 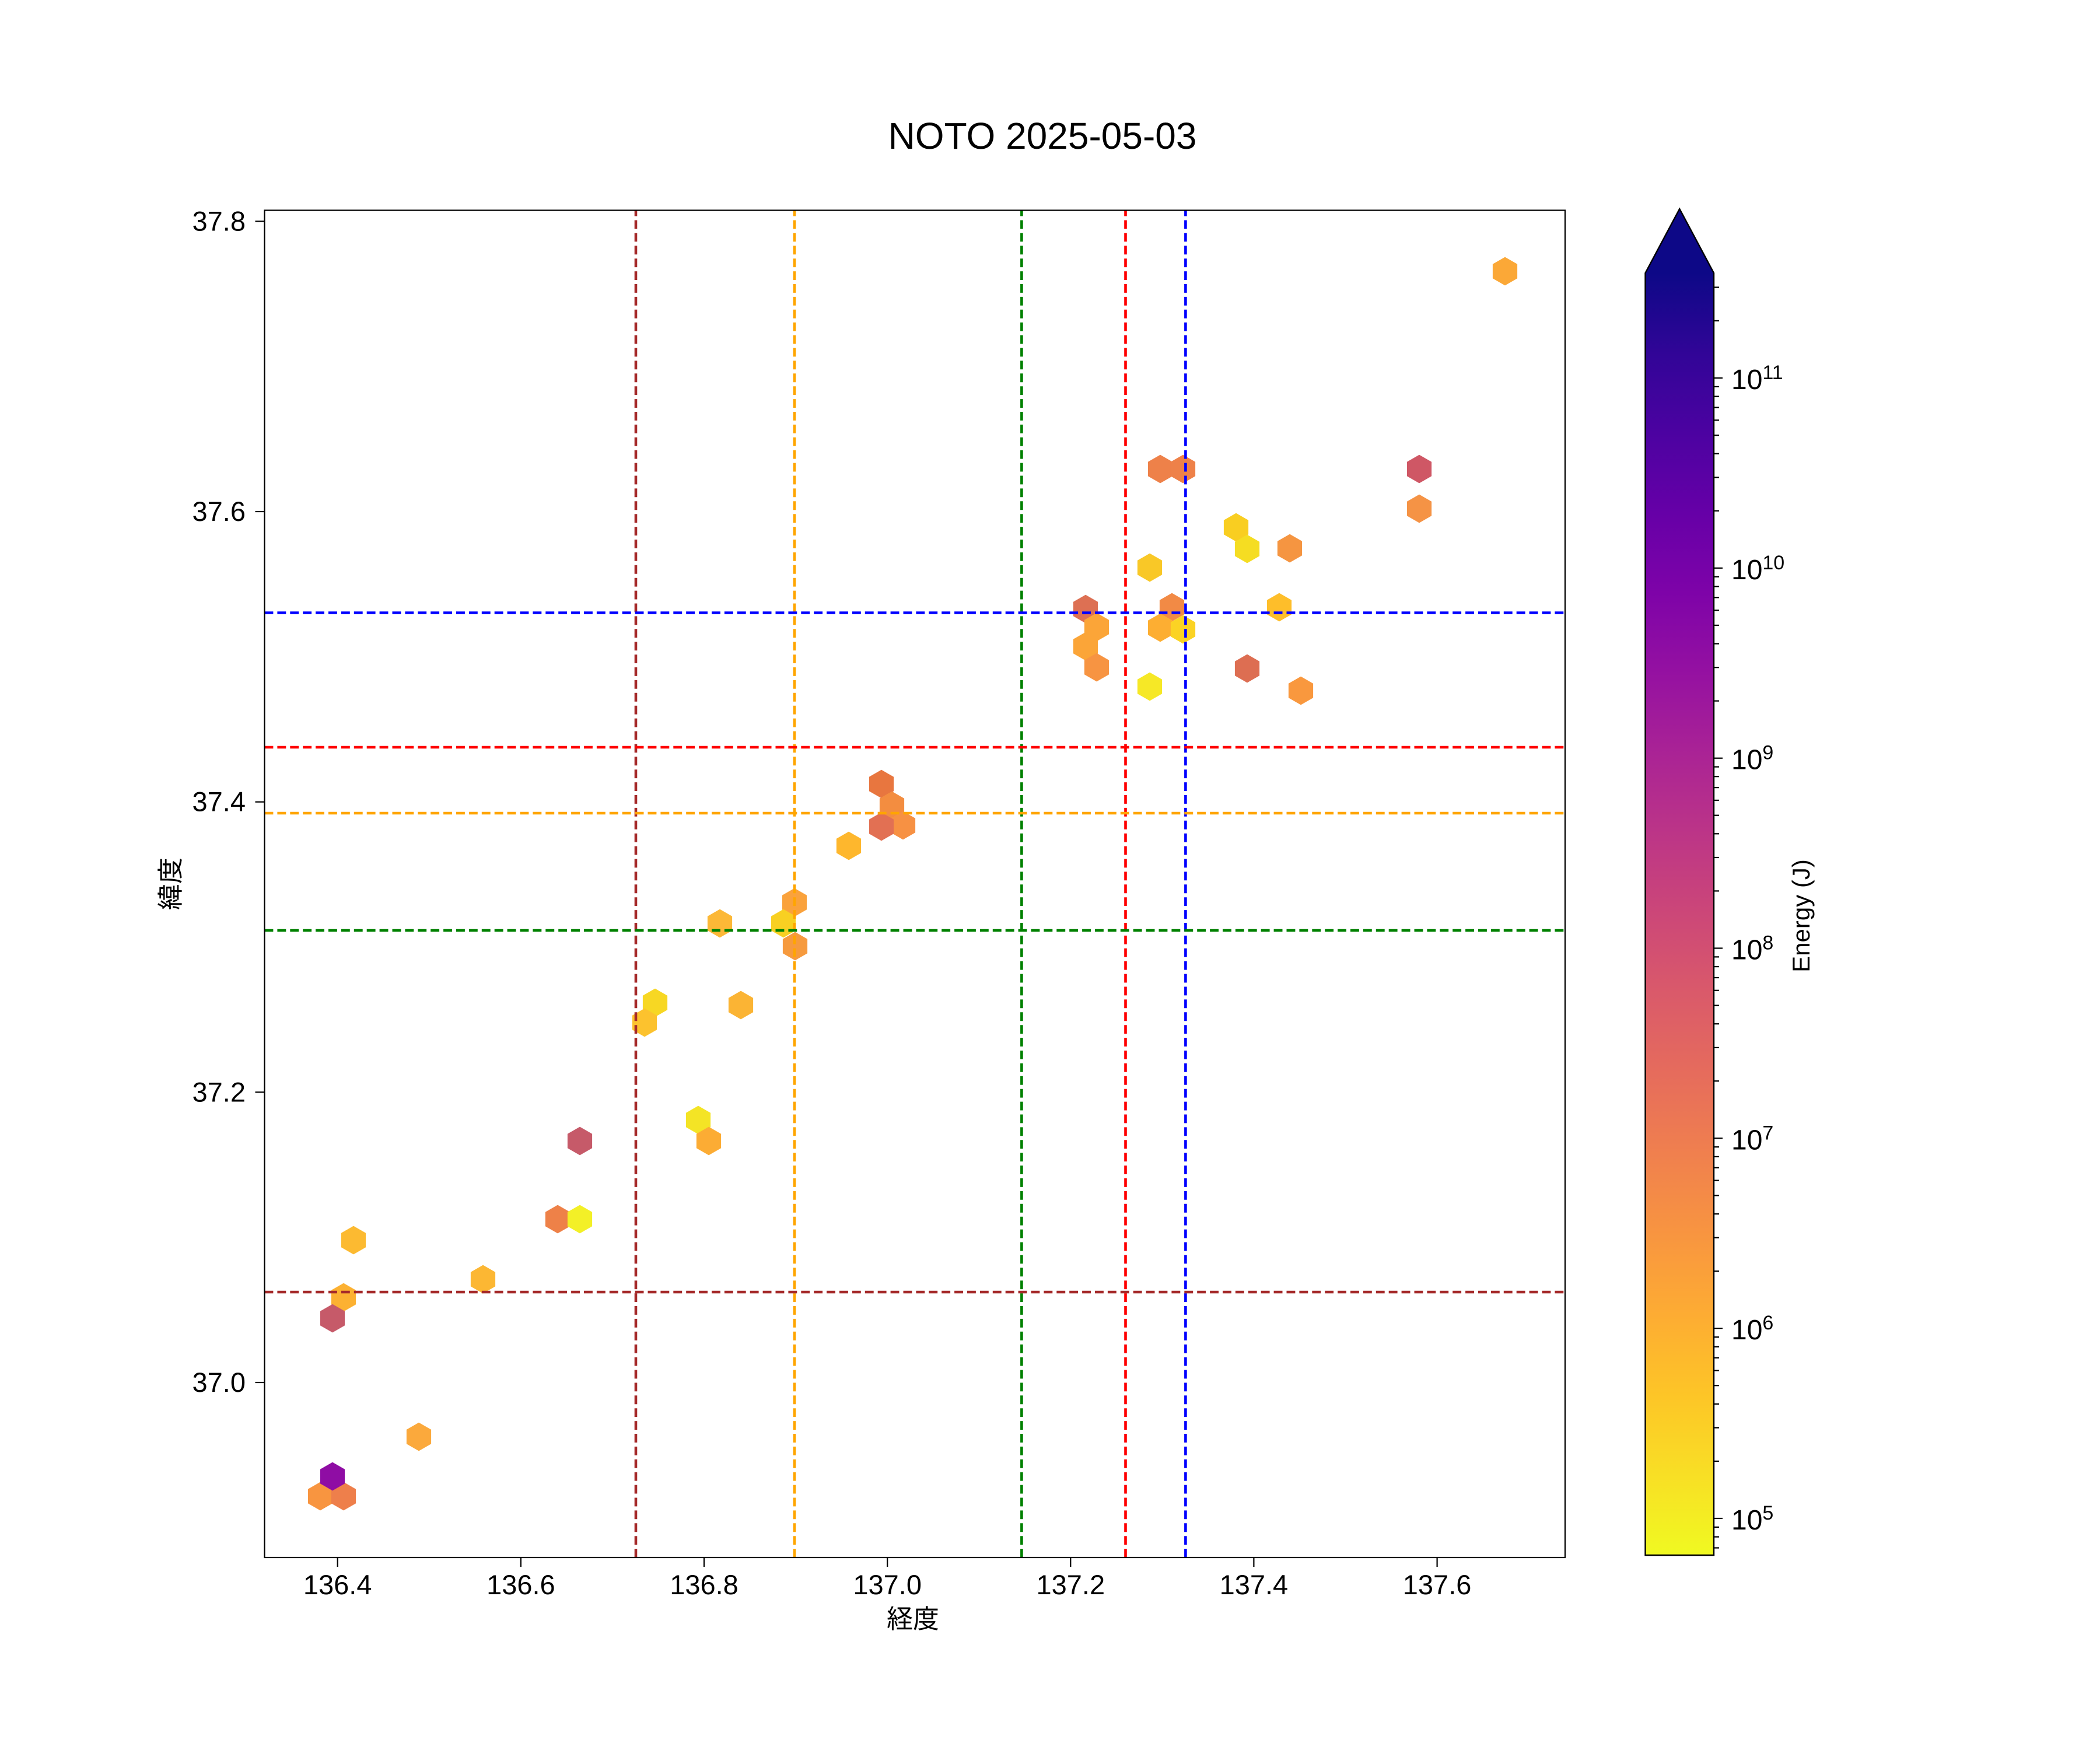 What do you see at coordinates (337, 1584) in the screenshot?
I see `svg-text: 136.4` at bounding box center [337, 1584].